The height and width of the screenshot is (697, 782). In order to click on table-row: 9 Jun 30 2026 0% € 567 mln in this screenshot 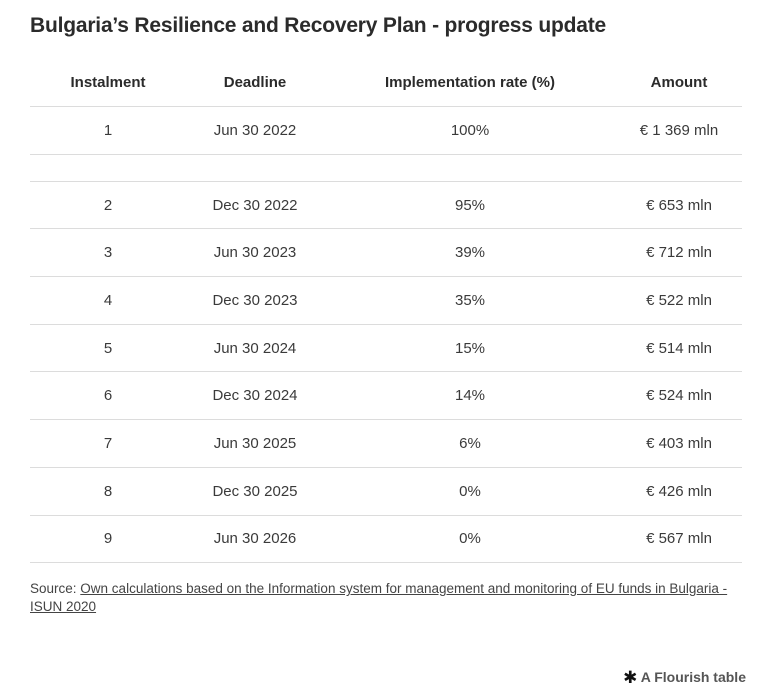, I will do `click(386, 539)`.